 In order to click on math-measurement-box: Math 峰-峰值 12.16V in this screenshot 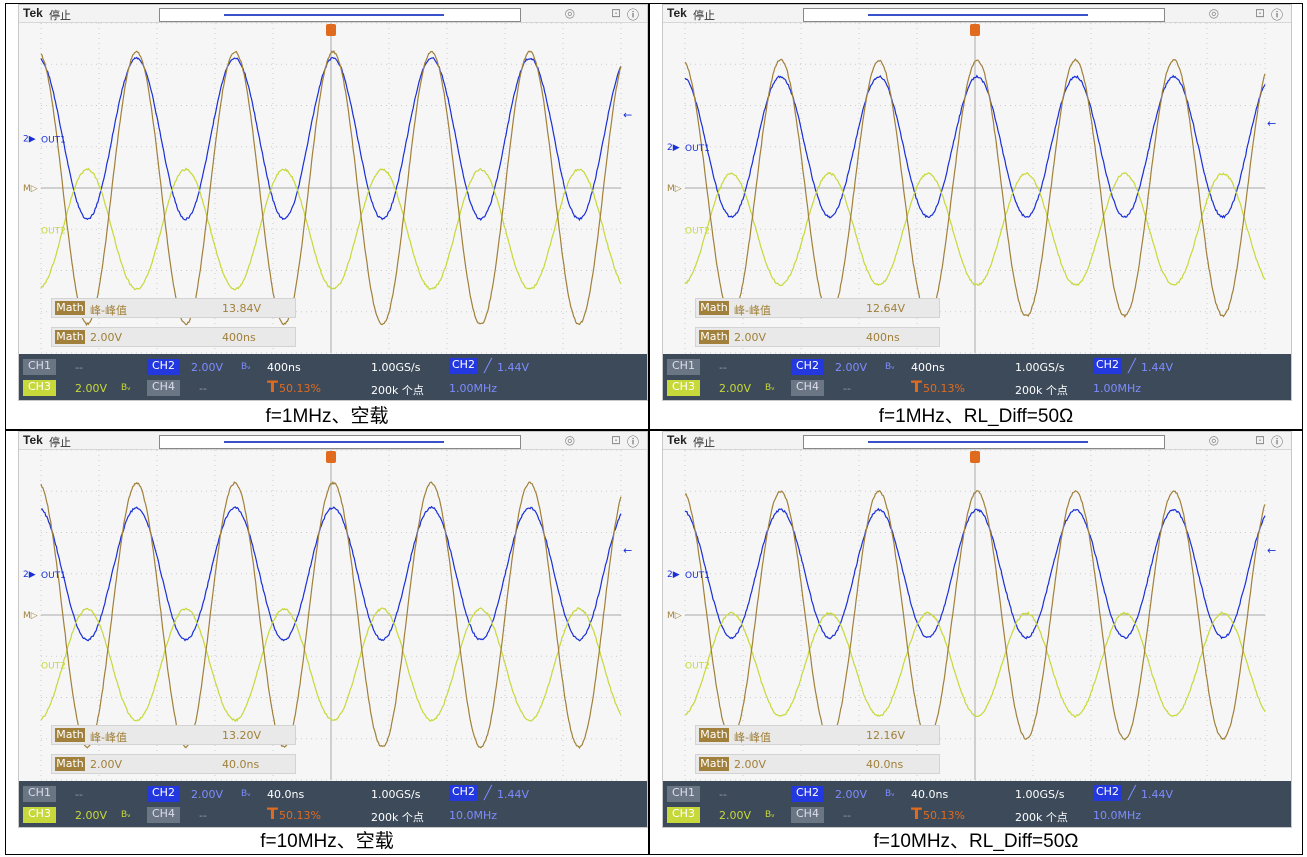, I will do `click(817, 735)`.